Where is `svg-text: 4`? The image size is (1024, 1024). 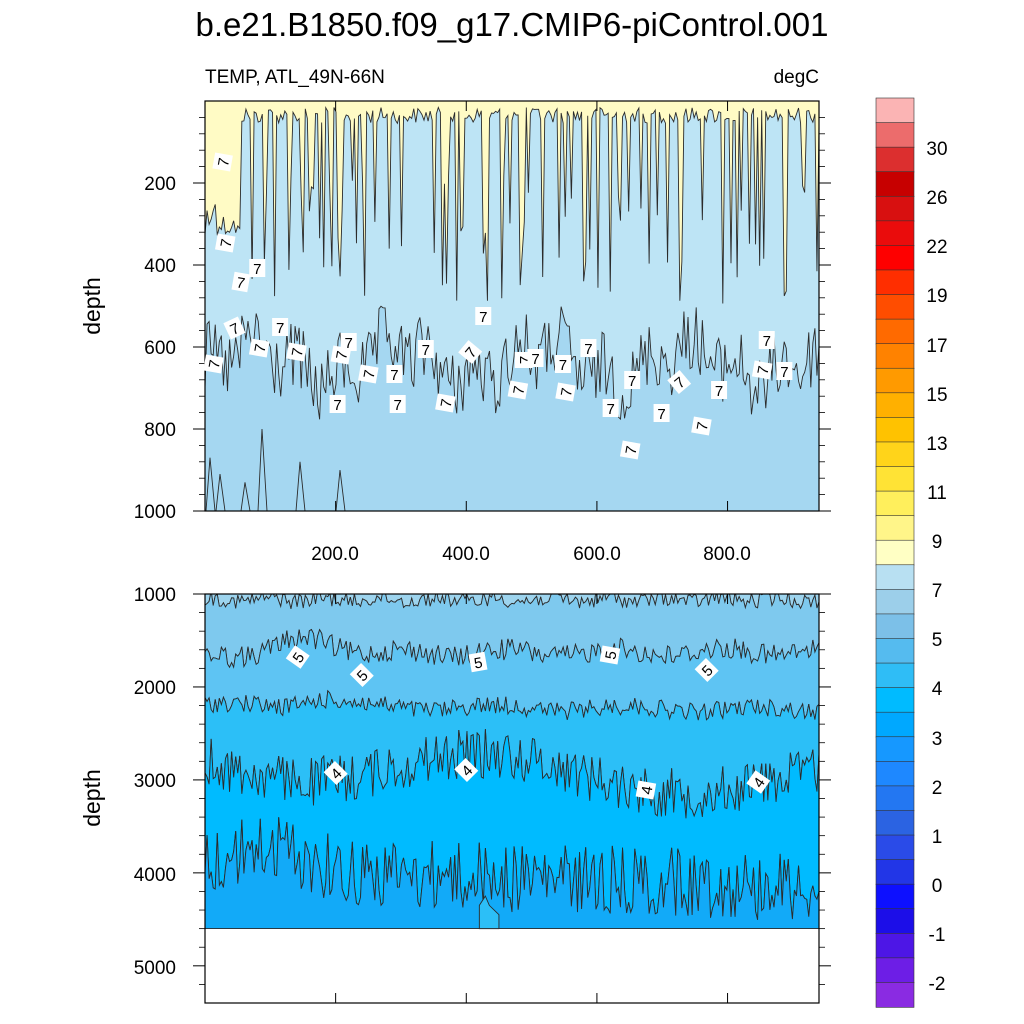 svg-text: 4 is located at coordinates (647, 790).